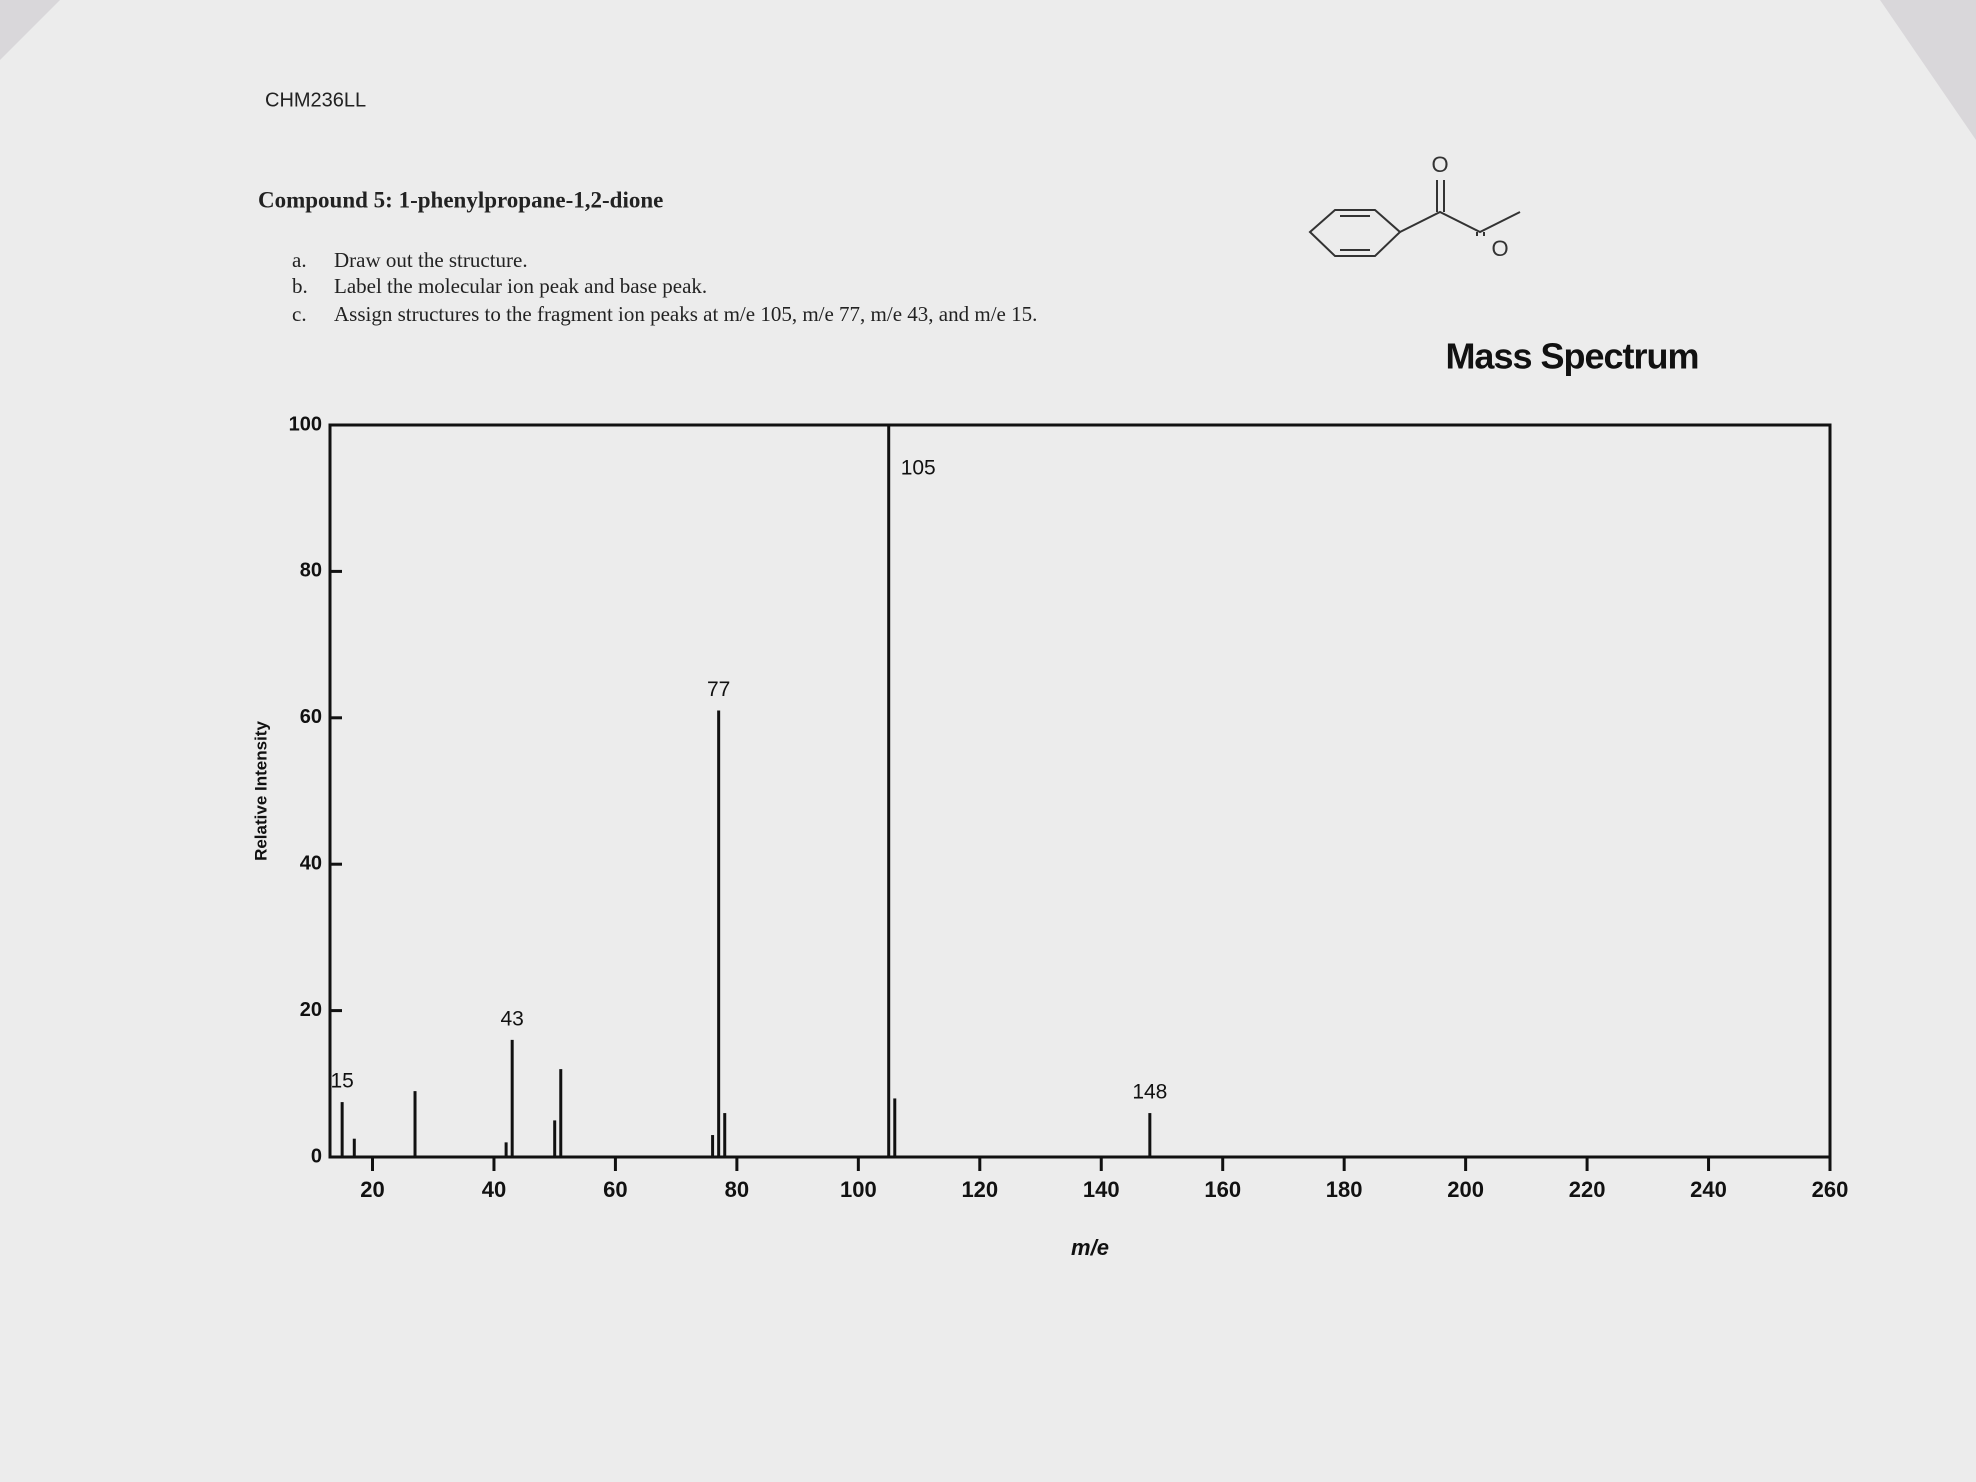 The height and width of the screenshot is (1482, 1976). What do you see at coordinates (1465, 1189) in the screenshot?
I see `x-tick-label: 200` at bounding box center [1465, 1189].